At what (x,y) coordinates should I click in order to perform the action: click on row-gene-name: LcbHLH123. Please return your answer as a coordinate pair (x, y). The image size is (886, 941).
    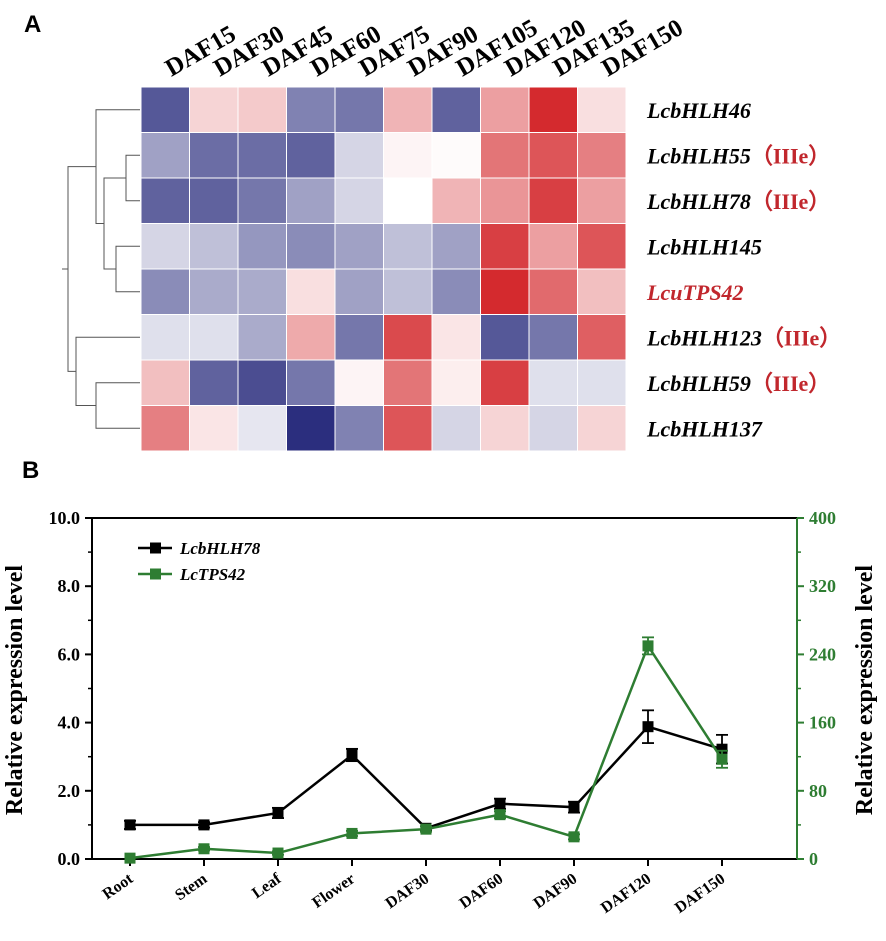
    Looking at the image, I should click on (704, 337).